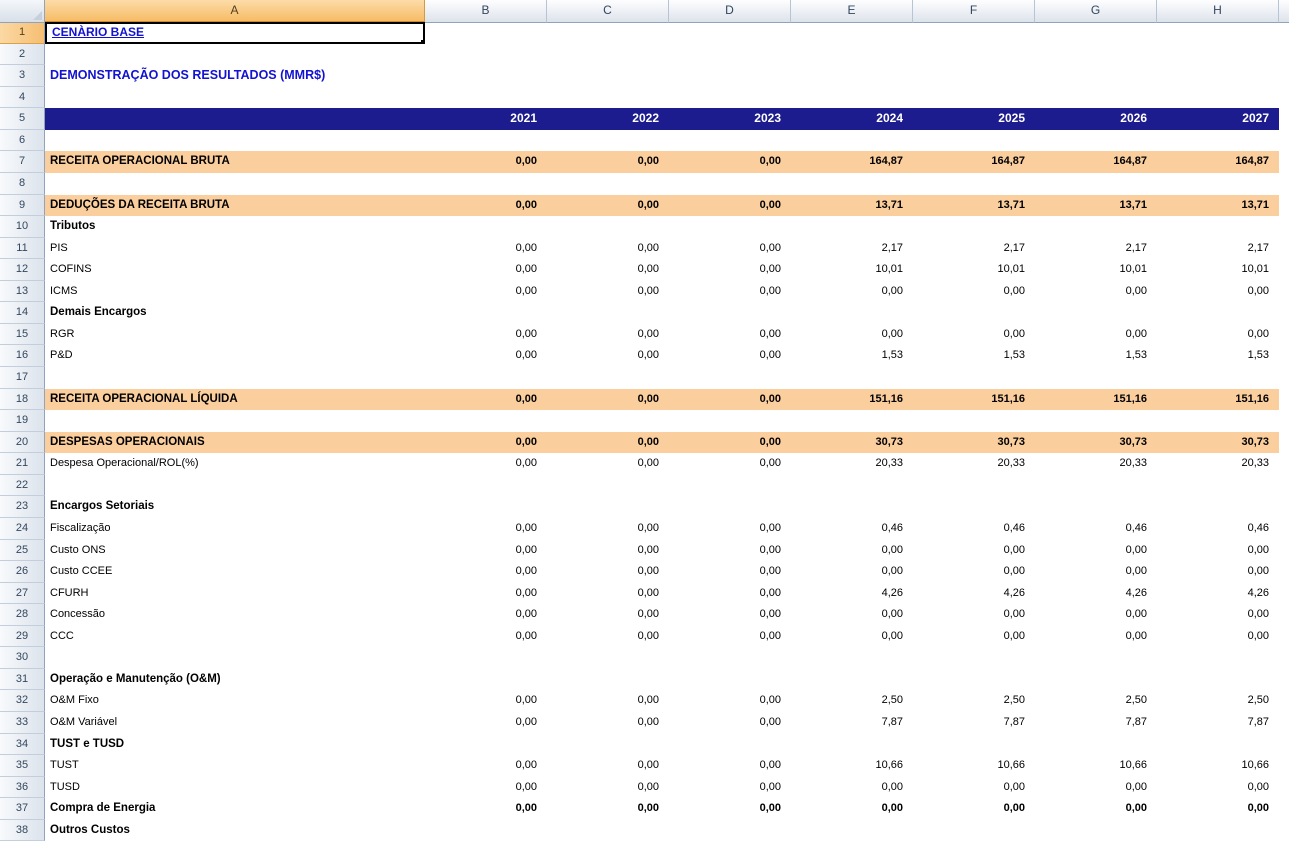 The width and height of the screenshot is (1289, 842). I want to click on cell-C2, so click(608, 55).